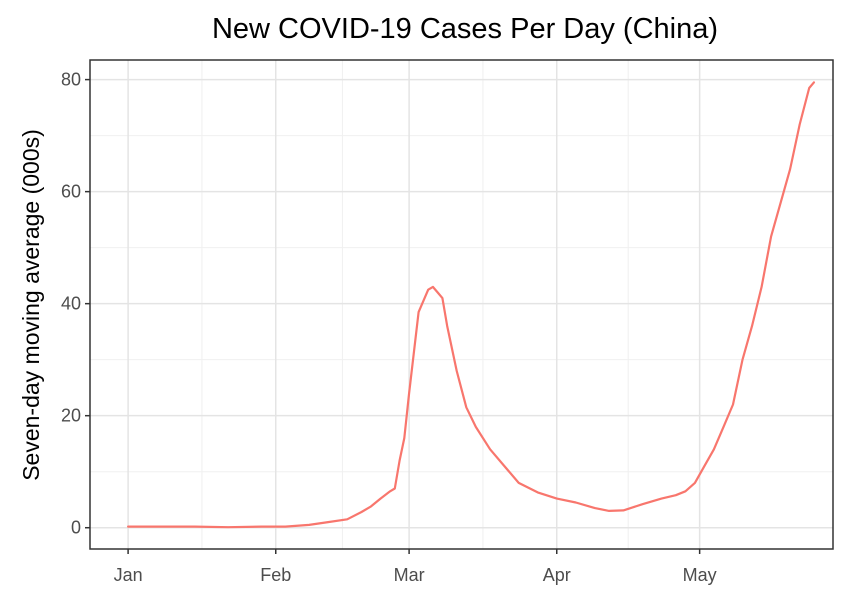 The width and height of the screenshot is (844, 596). What do you see at coordinates (557, 575) in the screenshot?
I see `x-tick-label: Apr` at bounding box center [557, 575].